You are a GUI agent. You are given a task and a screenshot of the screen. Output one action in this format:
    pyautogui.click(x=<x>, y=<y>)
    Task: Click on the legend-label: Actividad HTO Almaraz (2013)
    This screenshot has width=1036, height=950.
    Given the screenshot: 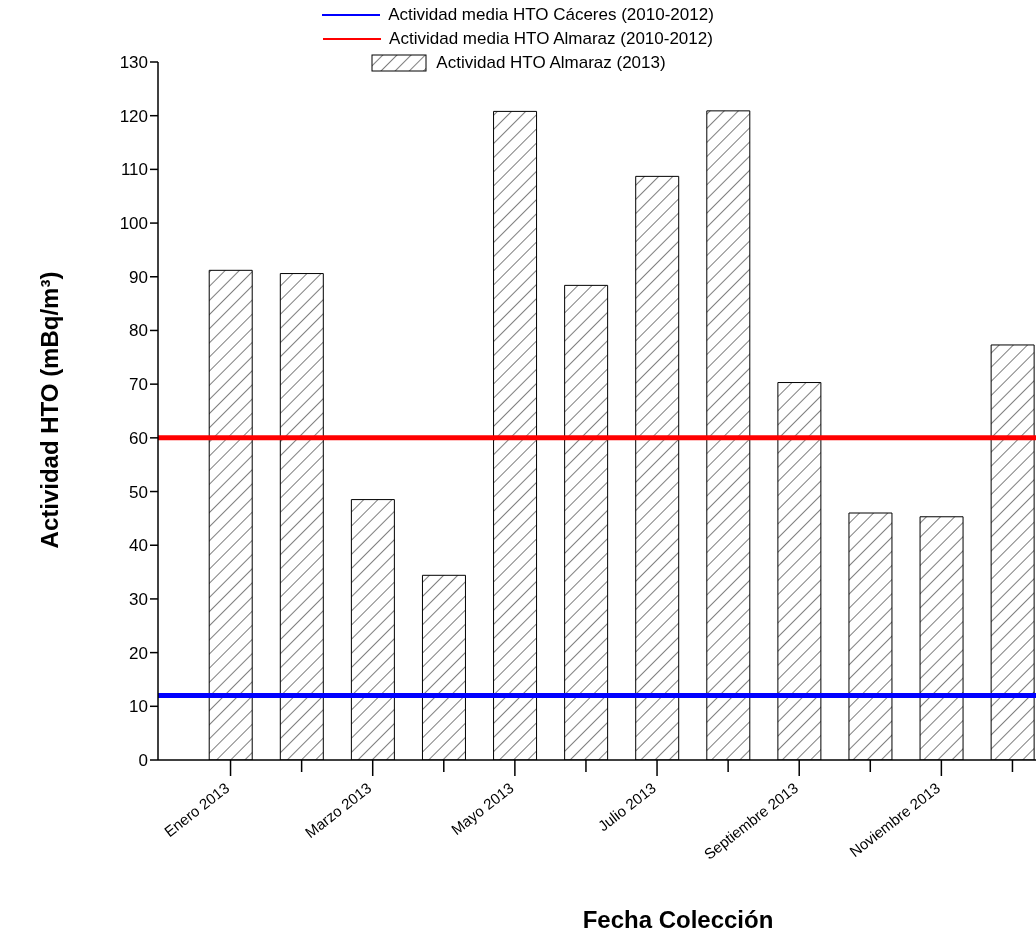 What is the action you would take?
    pyautogui.click(x=551, y=63)
    